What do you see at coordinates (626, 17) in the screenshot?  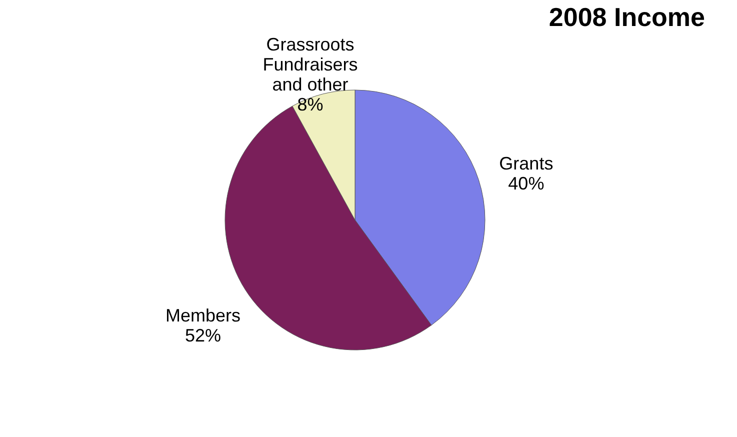 I see `text: 2008 Income` at bounding box center [626, 17].